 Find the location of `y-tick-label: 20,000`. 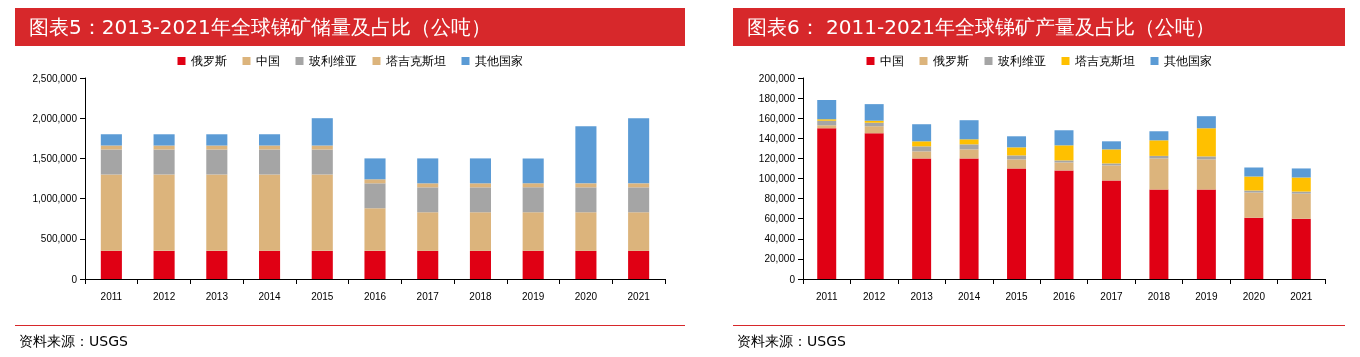

y-tick-label: 20,000 is located at coordinates (780, 259).